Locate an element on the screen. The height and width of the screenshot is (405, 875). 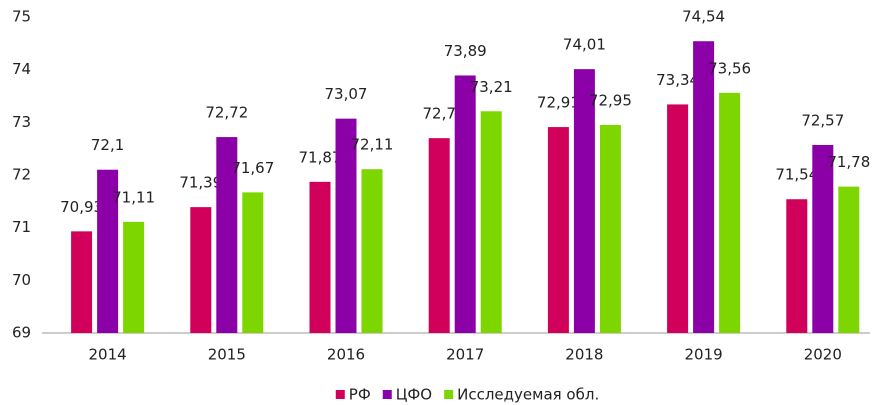
value-label: 71,87 is located at coordinates (320, 157).